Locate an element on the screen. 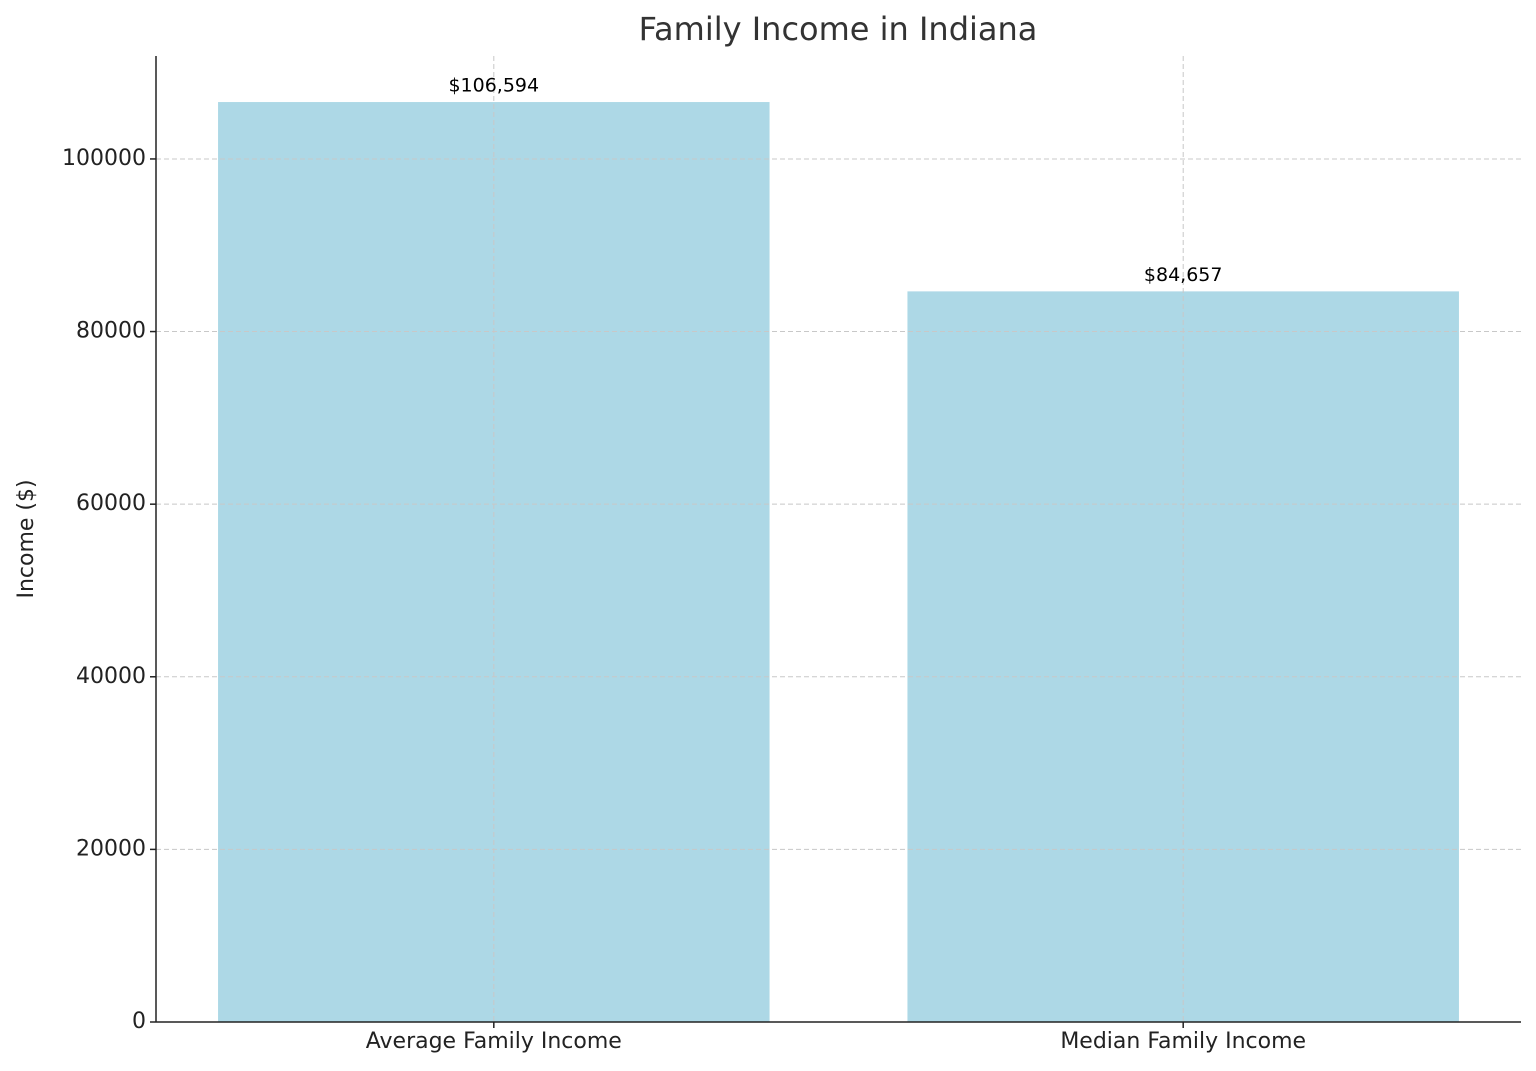 This screenshot has width=1536, height=1071. y-tick-label: 0 is located at coordinates (139, 1021).